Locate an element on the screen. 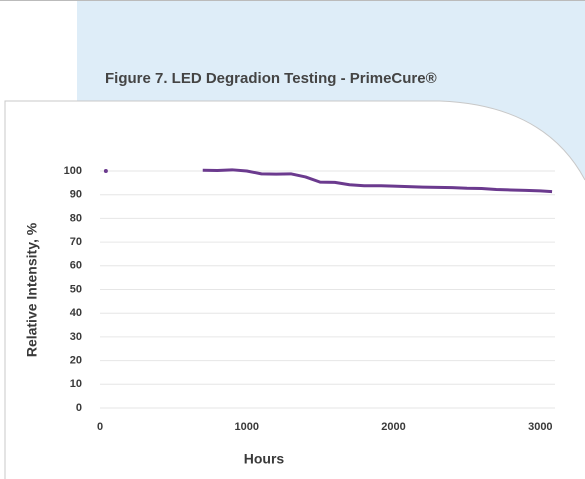 This screenshot has height=479, width=585. y-tick-label: 70 is located at coordinates (76, 242).